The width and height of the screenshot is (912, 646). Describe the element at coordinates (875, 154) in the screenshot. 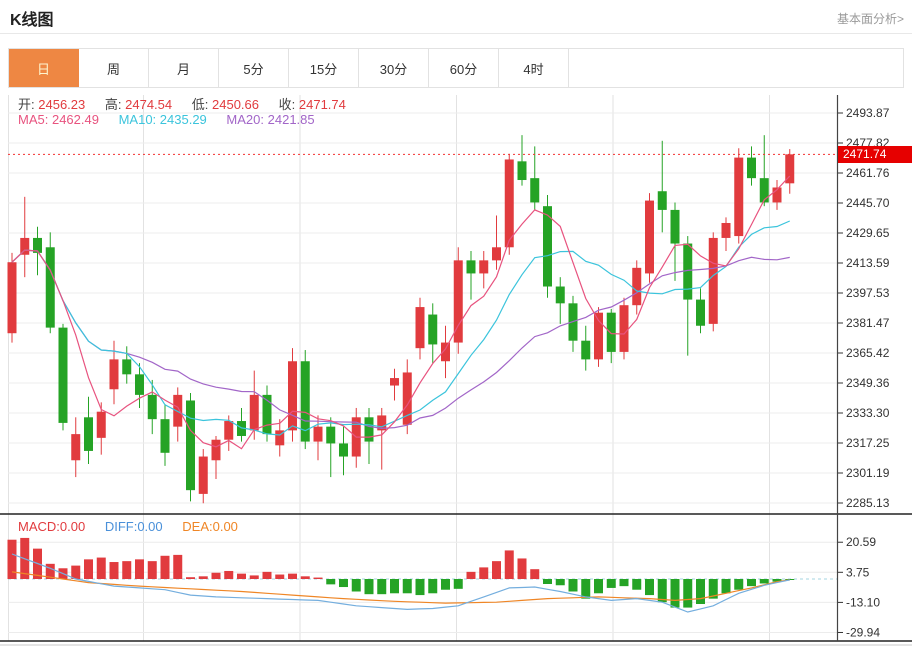

I see `current-price-tag: 2471.74` at that location.